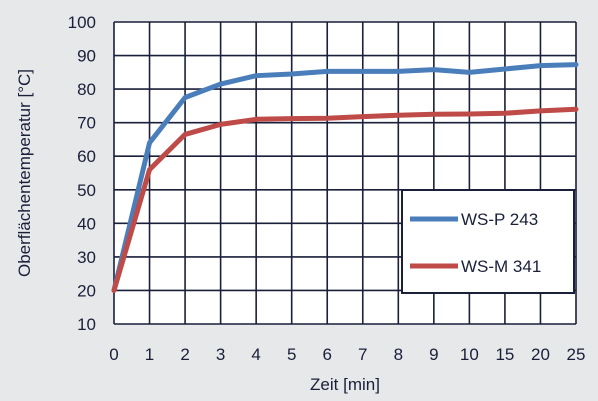 The width and height of the screenshot is (598, 401). I want to click on x-tick-label: 3, so click(220, 354).